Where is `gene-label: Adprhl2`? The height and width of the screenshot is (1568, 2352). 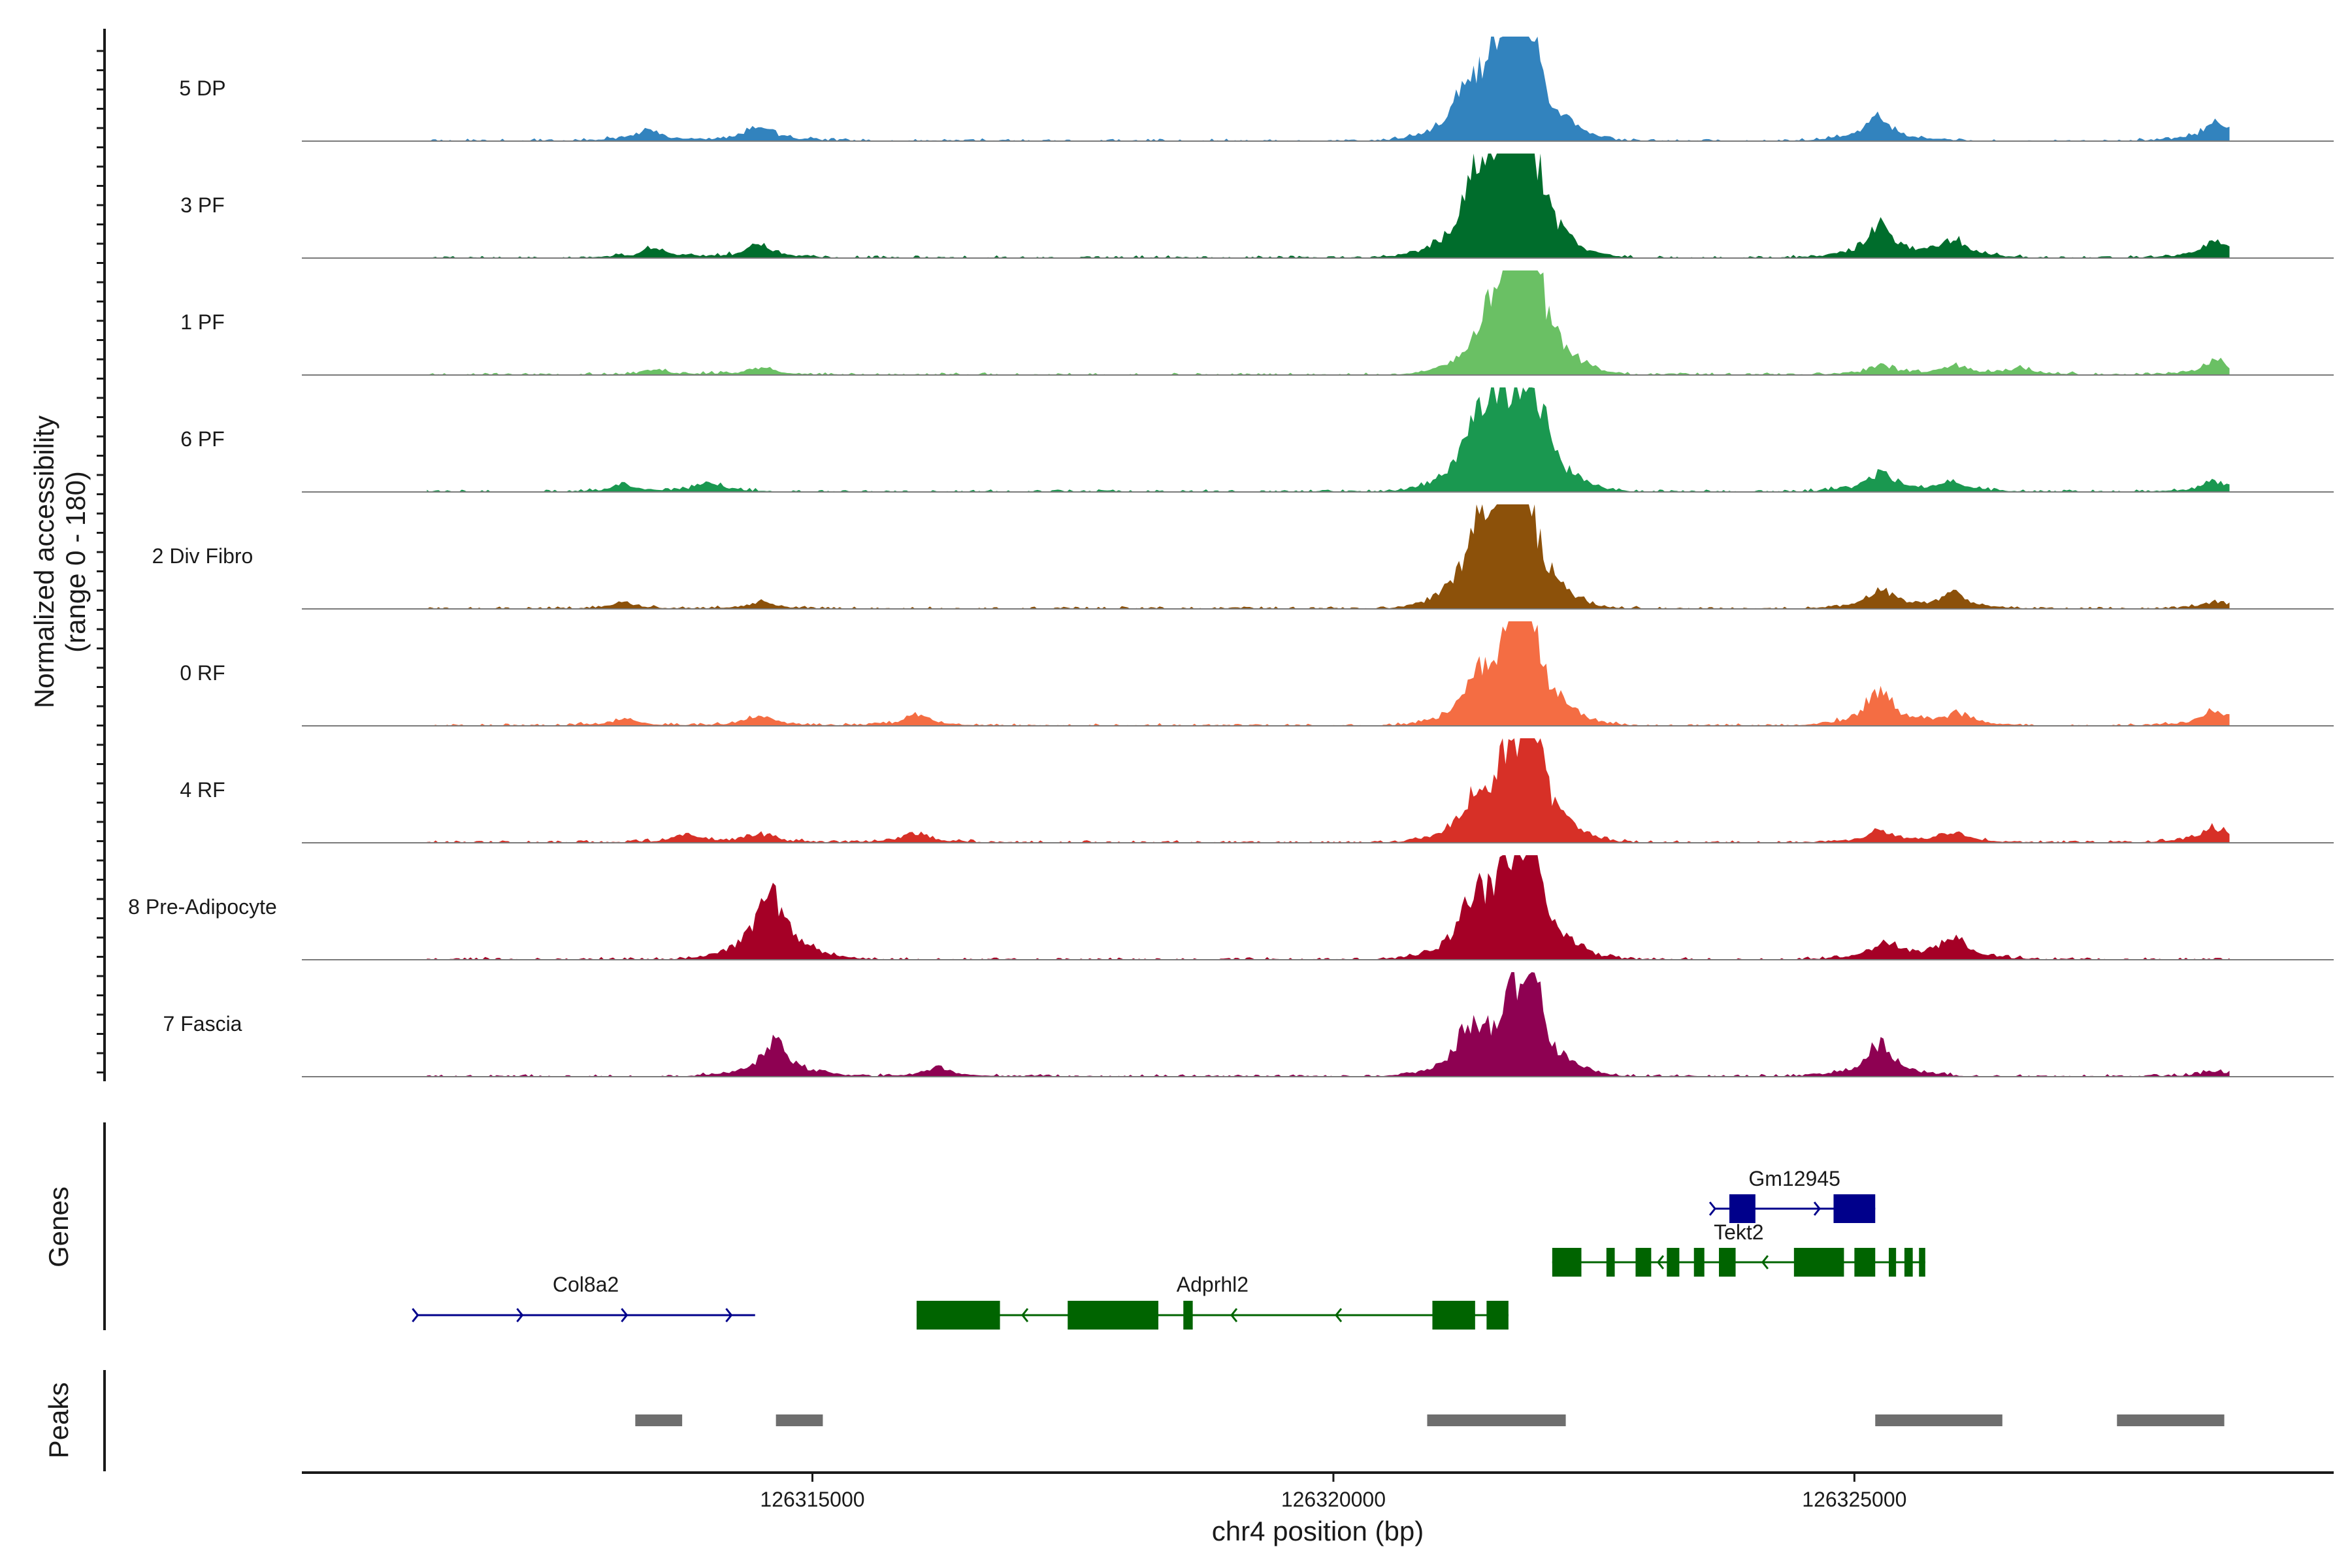
gene-label: Adprhl2 is located at coordinates (1213, 1284).